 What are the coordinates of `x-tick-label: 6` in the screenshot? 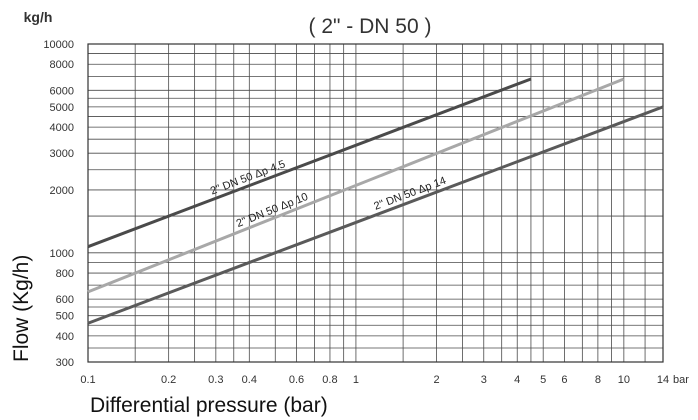 It's located at (564, 380).